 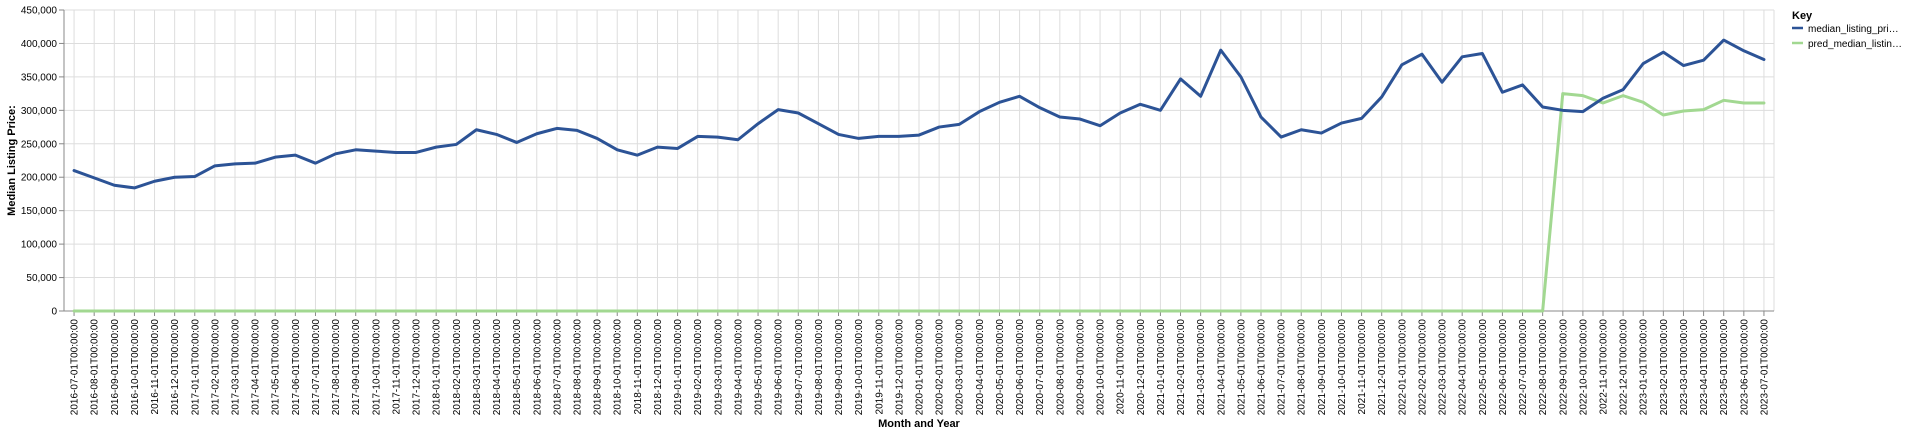 I want to click on x-tick-label: 2022-05-01T00:00:00, so click(x=1483, y=367).